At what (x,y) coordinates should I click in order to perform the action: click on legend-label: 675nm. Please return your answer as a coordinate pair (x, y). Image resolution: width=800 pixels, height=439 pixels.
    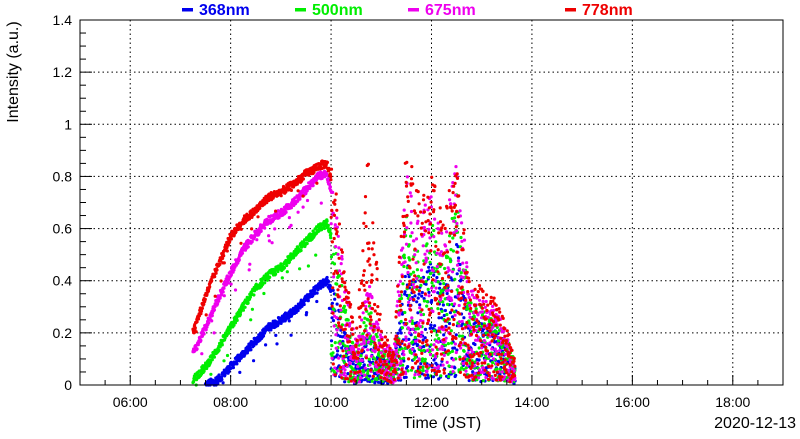
    Looking at the image, I should click on (450, 10).